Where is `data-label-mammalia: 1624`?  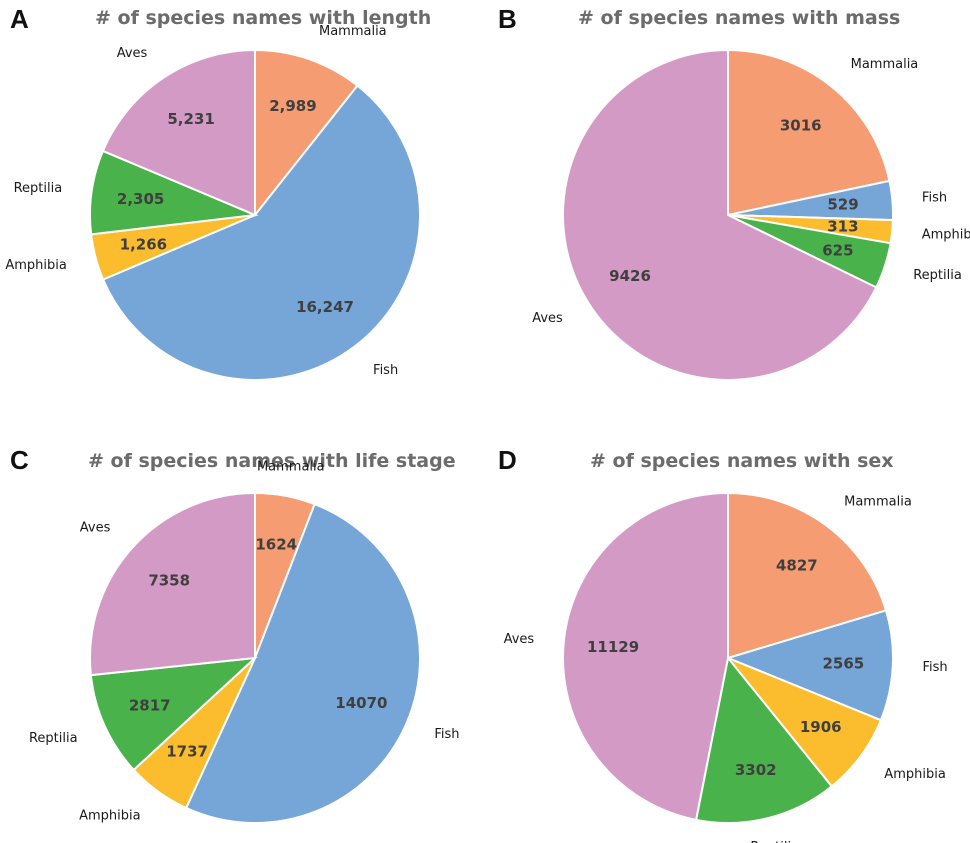 data-label-mammalia: 1624 is located at coordinates (276, 544).